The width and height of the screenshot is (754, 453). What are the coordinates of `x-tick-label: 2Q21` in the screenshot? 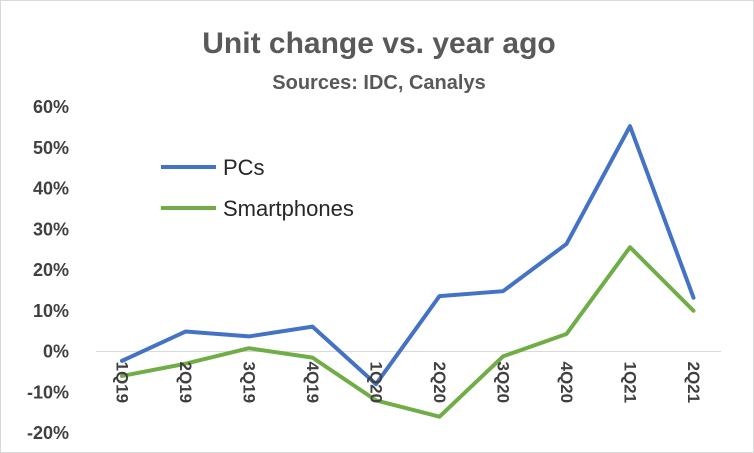 It's located at (693, 383).